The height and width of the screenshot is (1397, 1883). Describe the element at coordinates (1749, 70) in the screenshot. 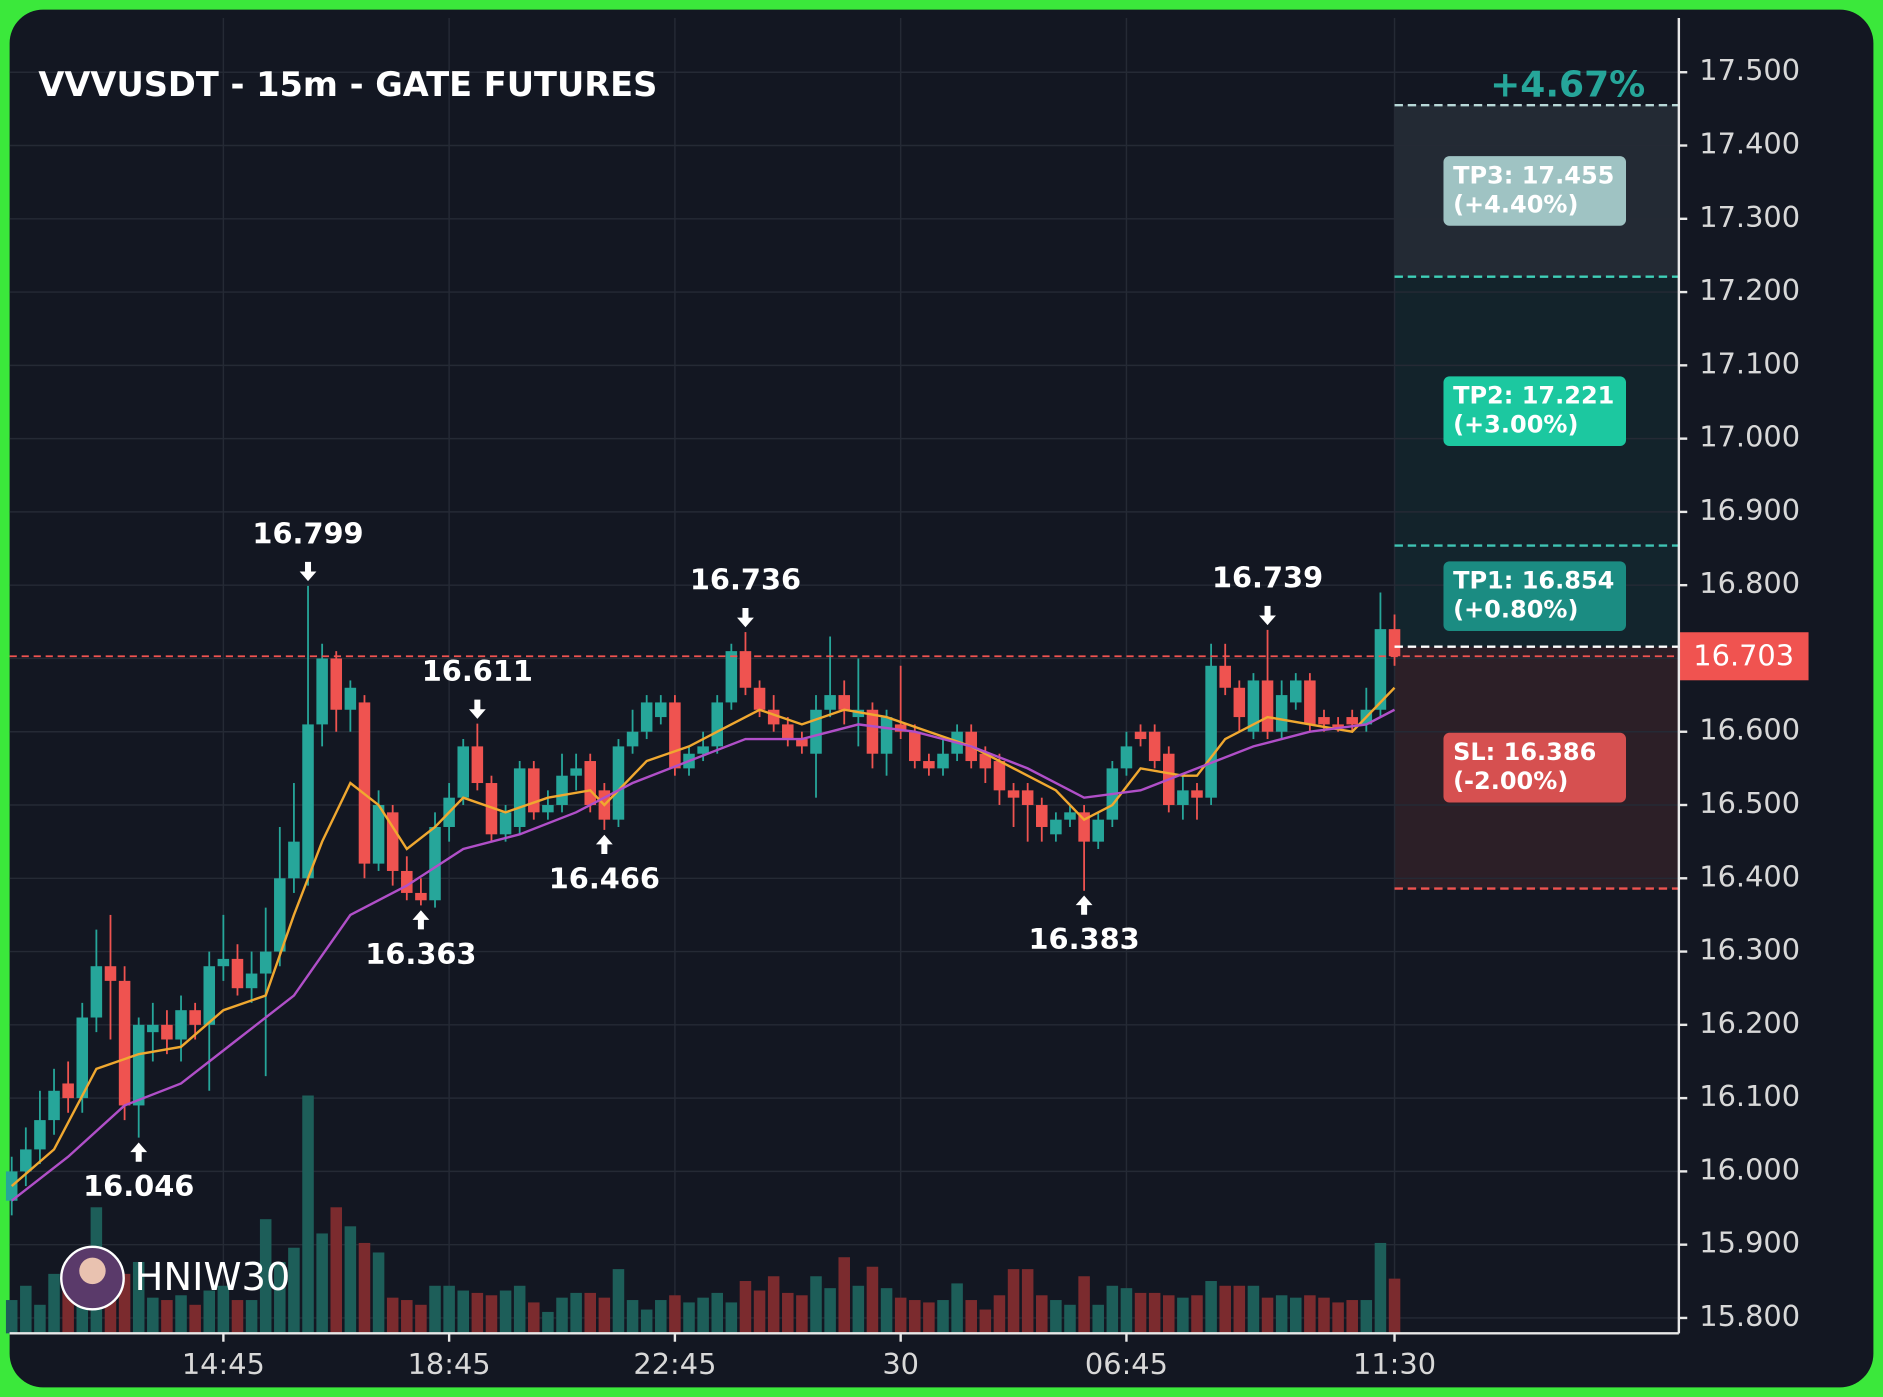

I see `y-tick-label: 17.500` at that location.